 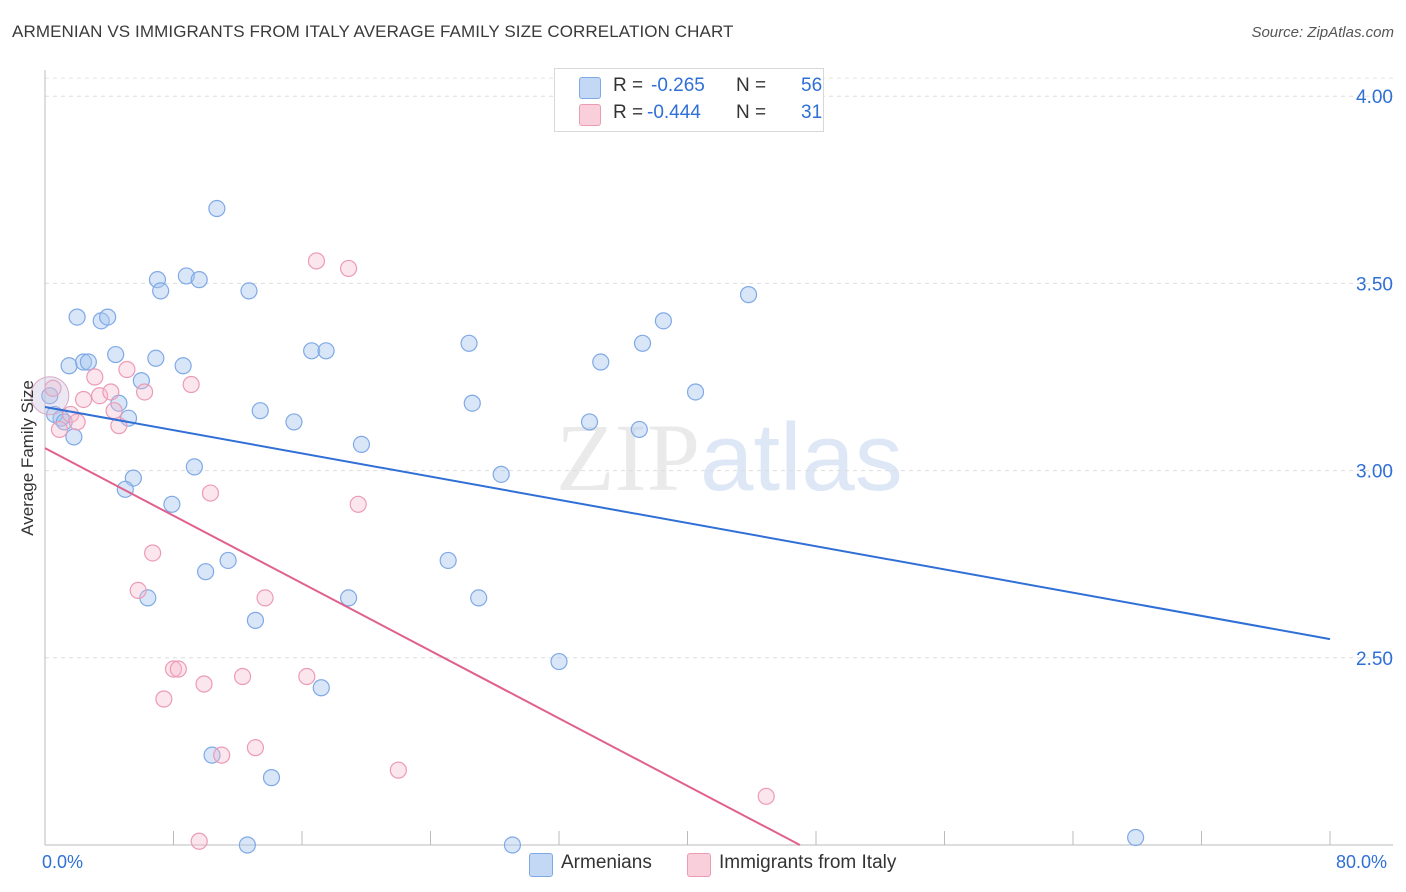 I want to click on y-tick-label: 3.00, so click(x=1374, y=472).